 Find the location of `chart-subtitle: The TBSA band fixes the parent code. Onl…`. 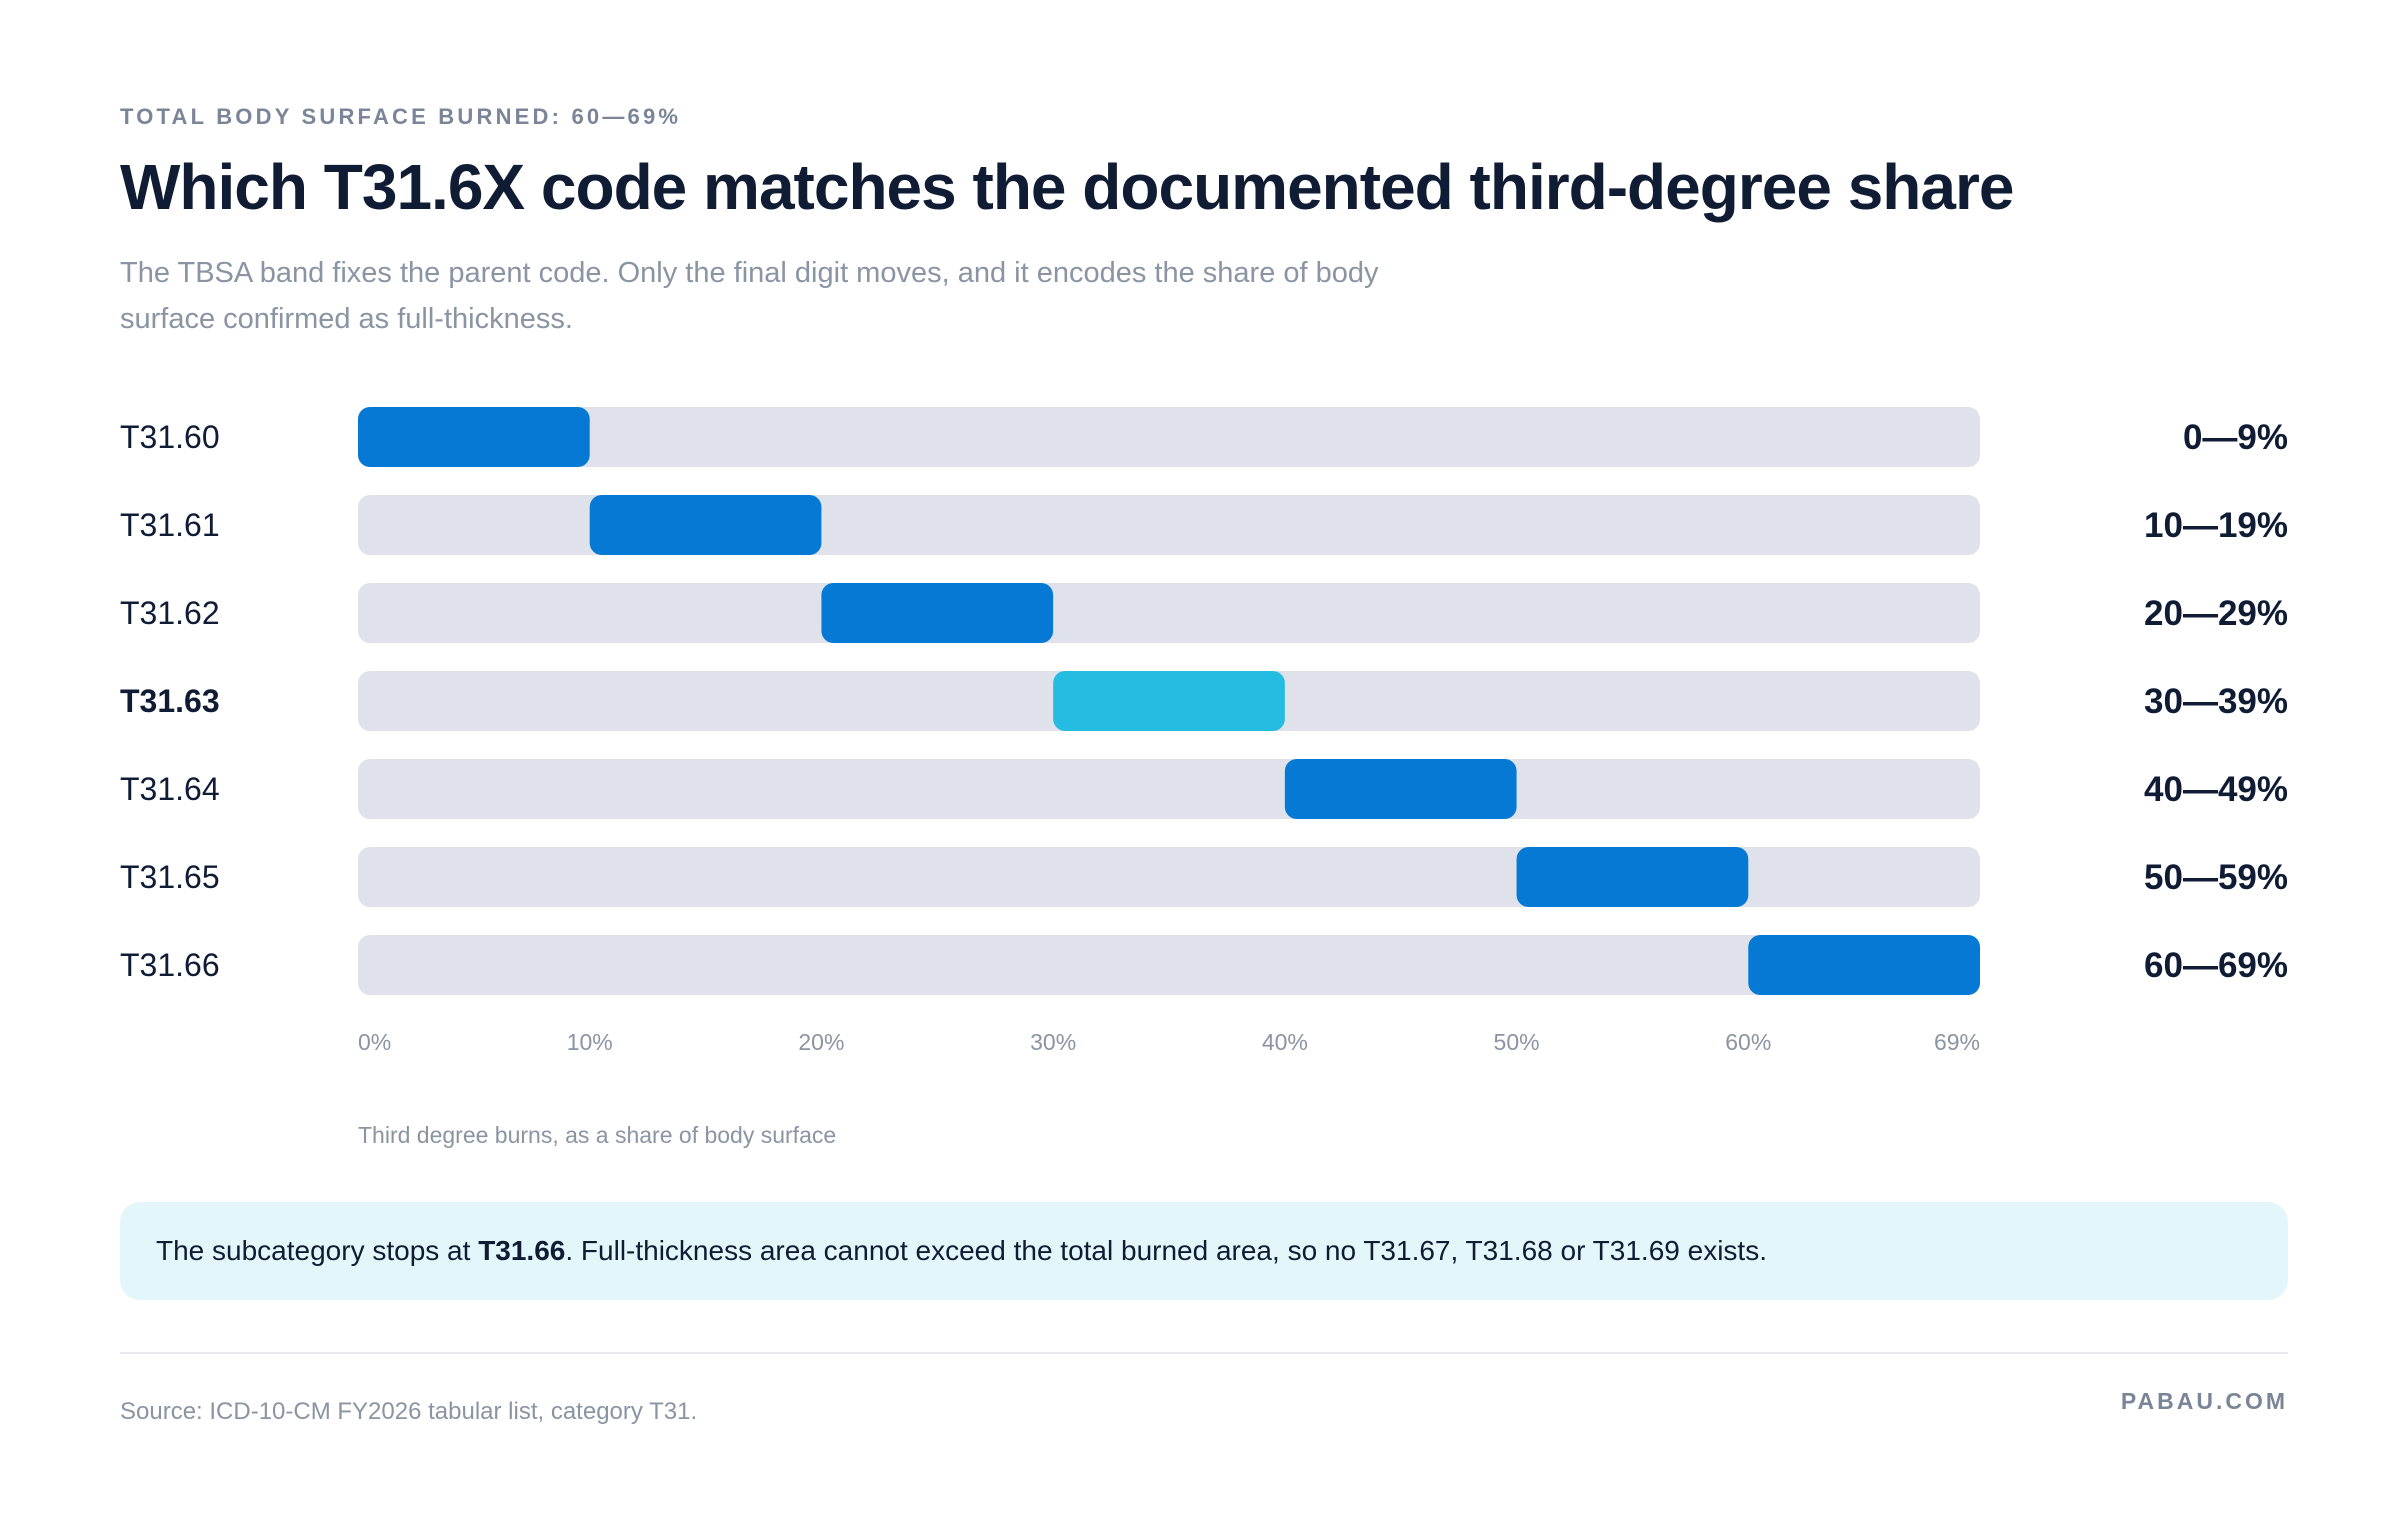

chart-subtitle: The TBSA band fixes the parent code. Onl… is located at coordinates (749, 296).